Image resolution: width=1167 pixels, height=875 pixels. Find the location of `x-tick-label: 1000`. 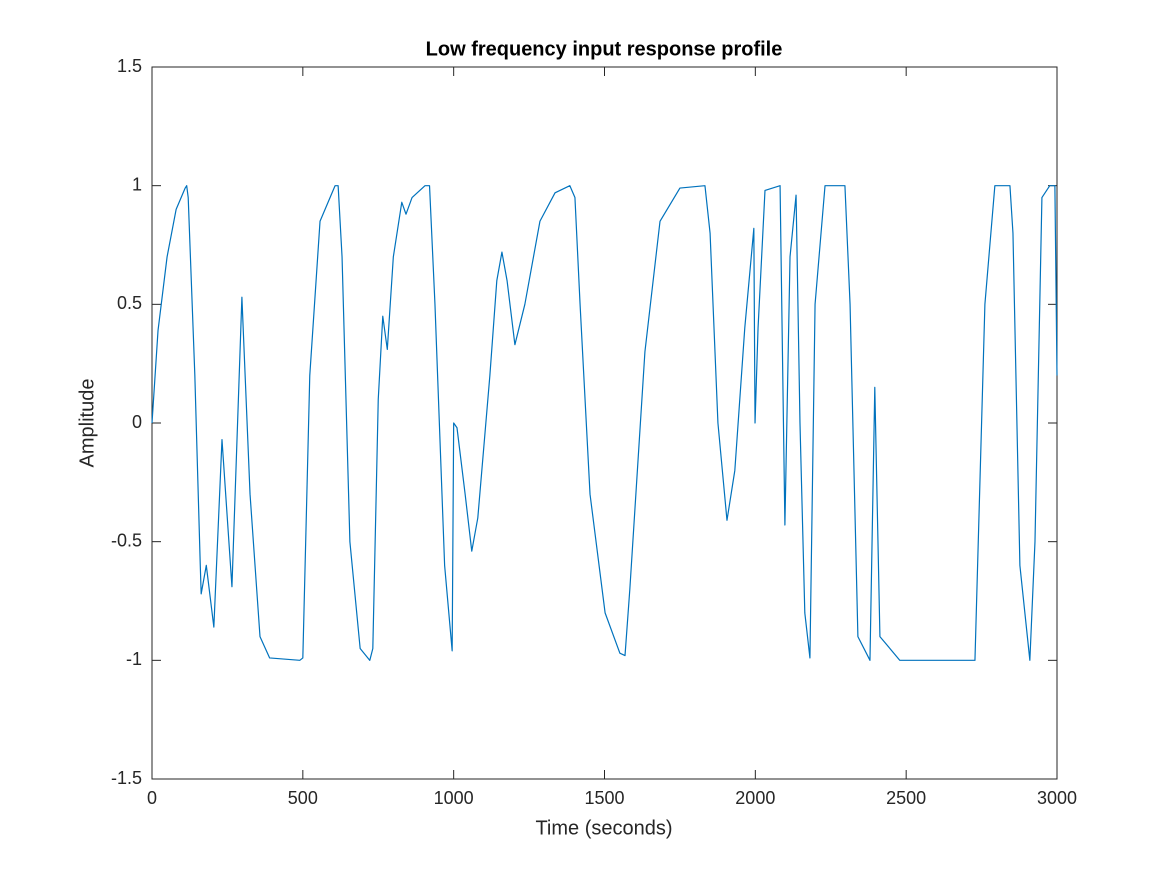

x-tick-label: 1000 is located at coordinates (454, 798).